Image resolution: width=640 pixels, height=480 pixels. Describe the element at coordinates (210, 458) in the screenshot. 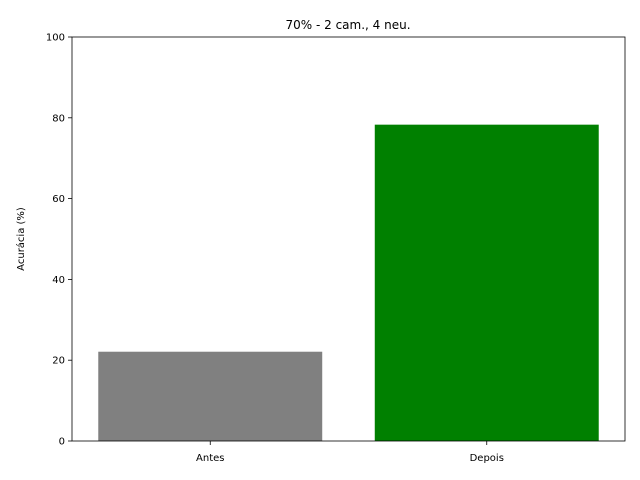

I see `x-tick-label: Antes` at that location.